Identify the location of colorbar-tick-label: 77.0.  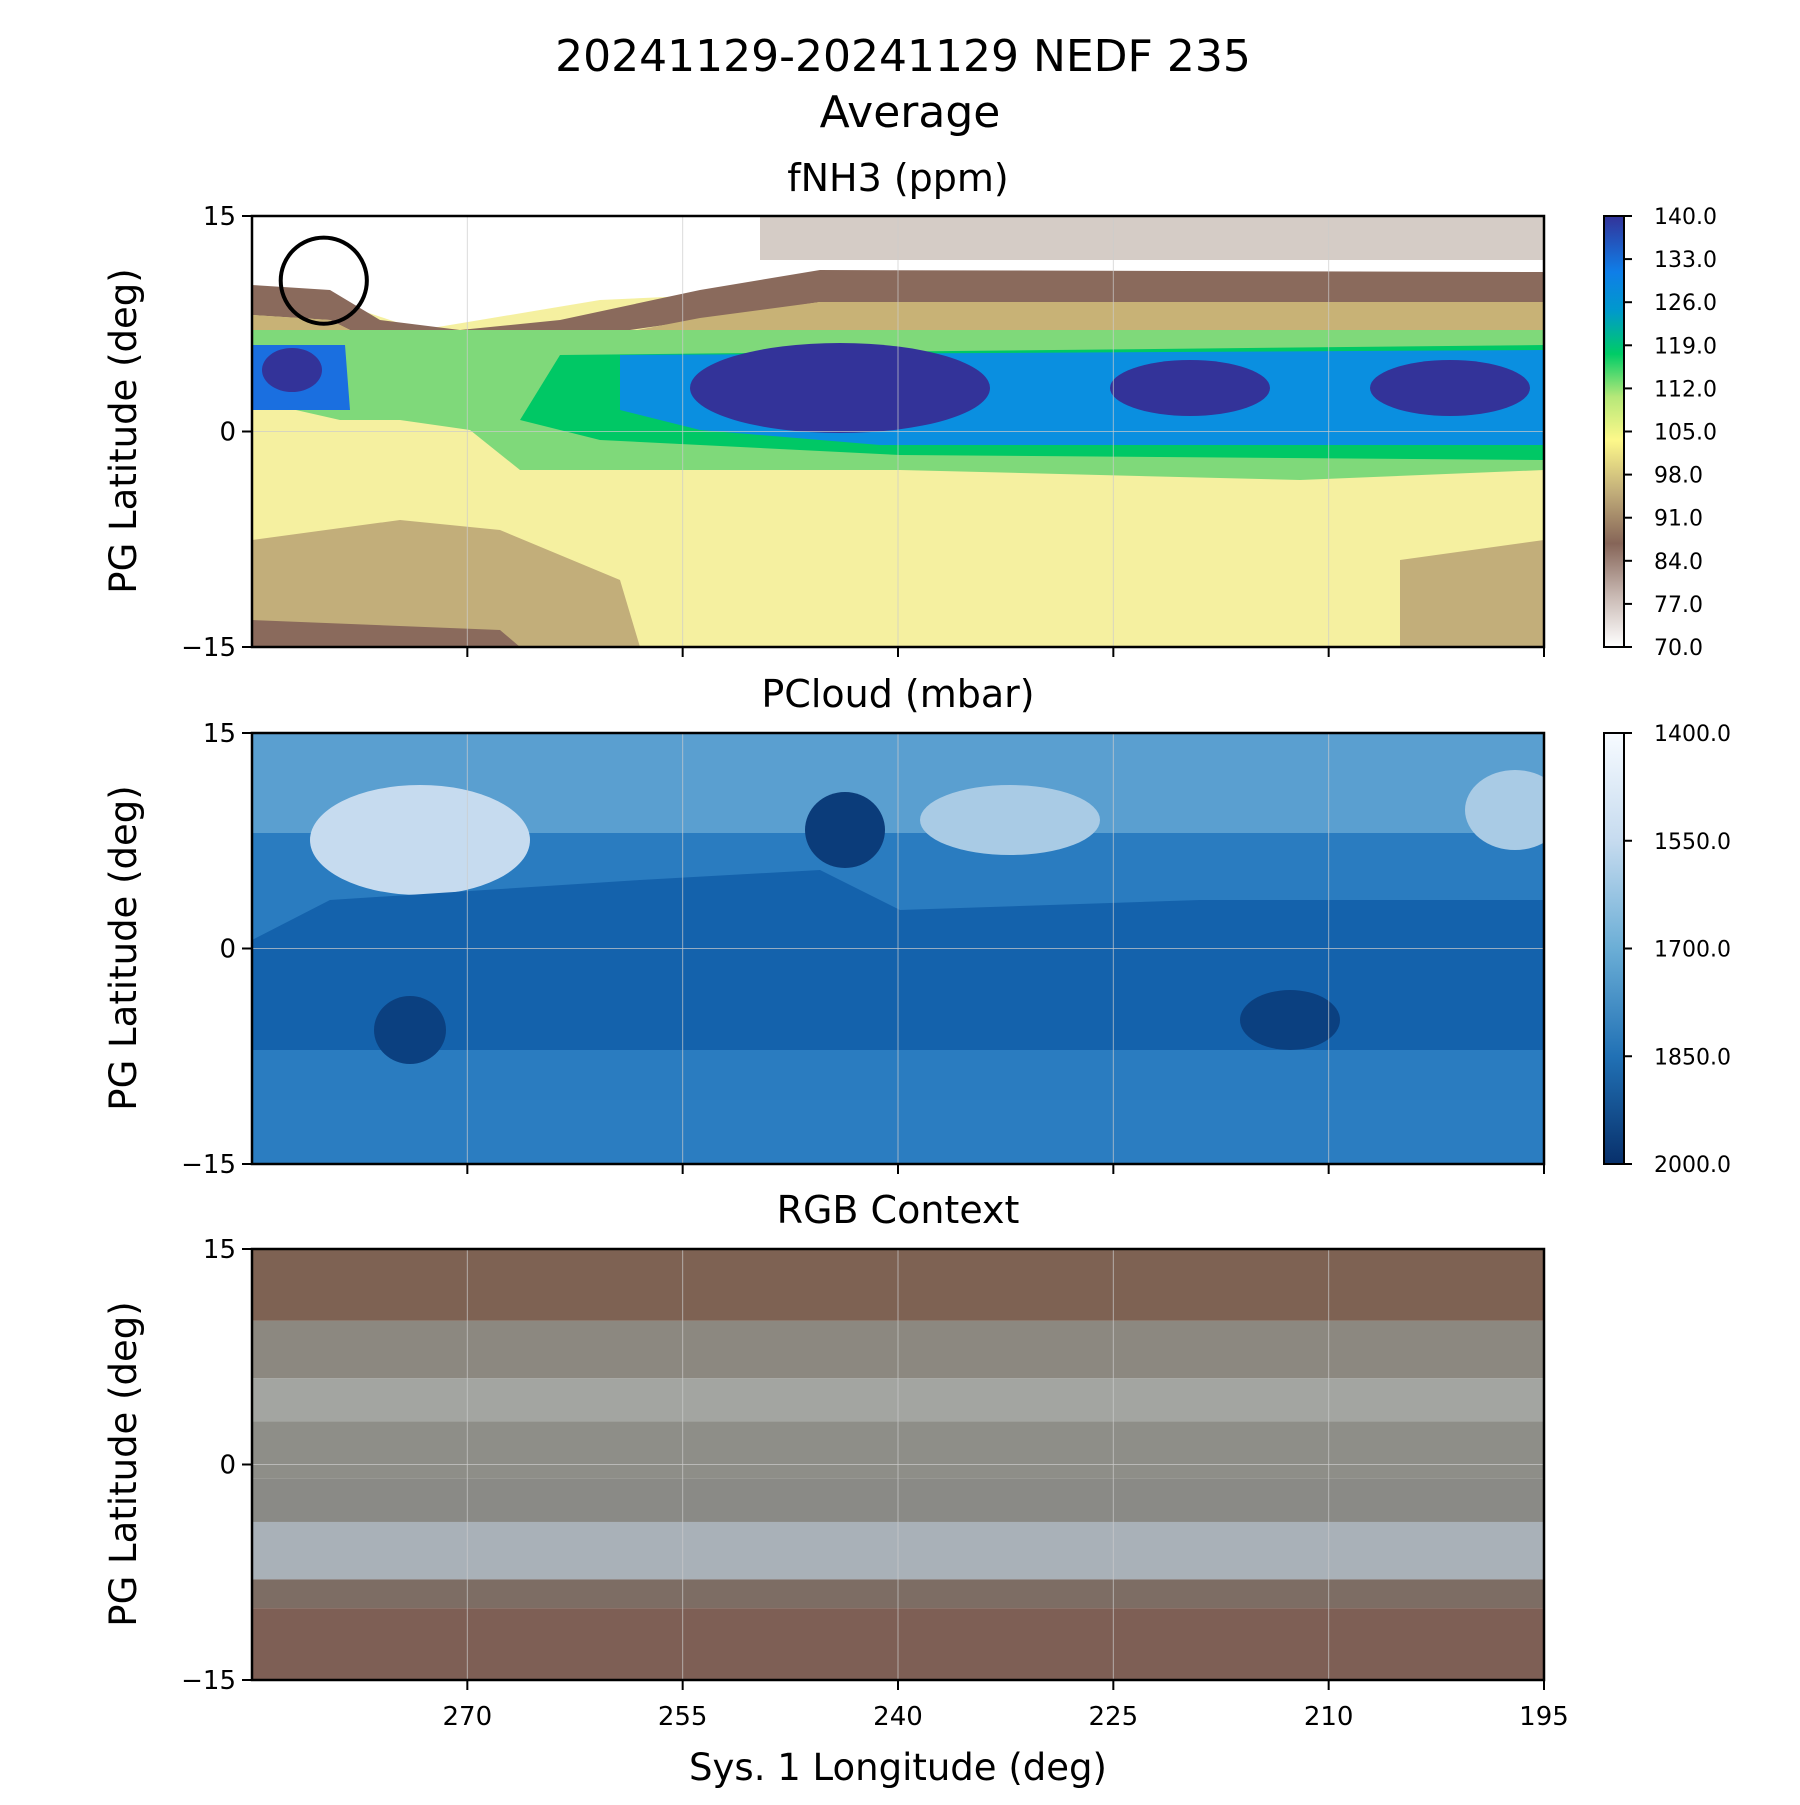
(1678, 605).